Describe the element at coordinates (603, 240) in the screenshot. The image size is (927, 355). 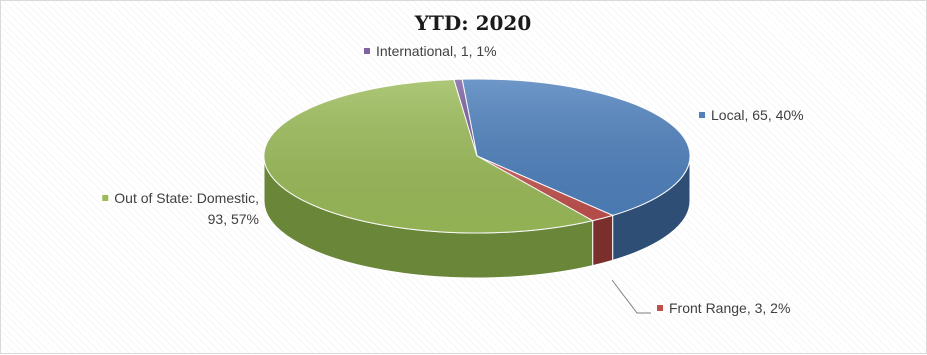
I see `pie-side-front-range` at that location.